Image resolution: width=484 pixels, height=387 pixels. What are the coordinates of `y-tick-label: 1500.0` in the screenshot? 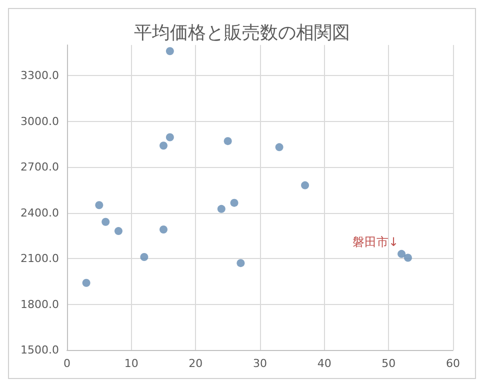 It's located at (39, 350).